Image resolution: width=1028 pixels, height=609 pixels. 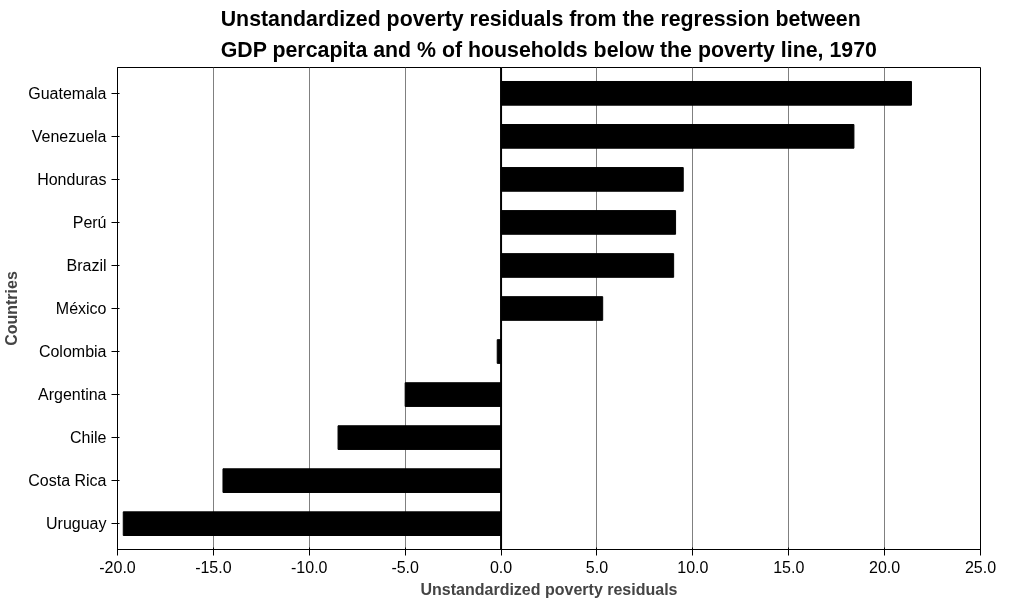 I want to click on x-tick-label: -15.0, so click(x=213, y=567).